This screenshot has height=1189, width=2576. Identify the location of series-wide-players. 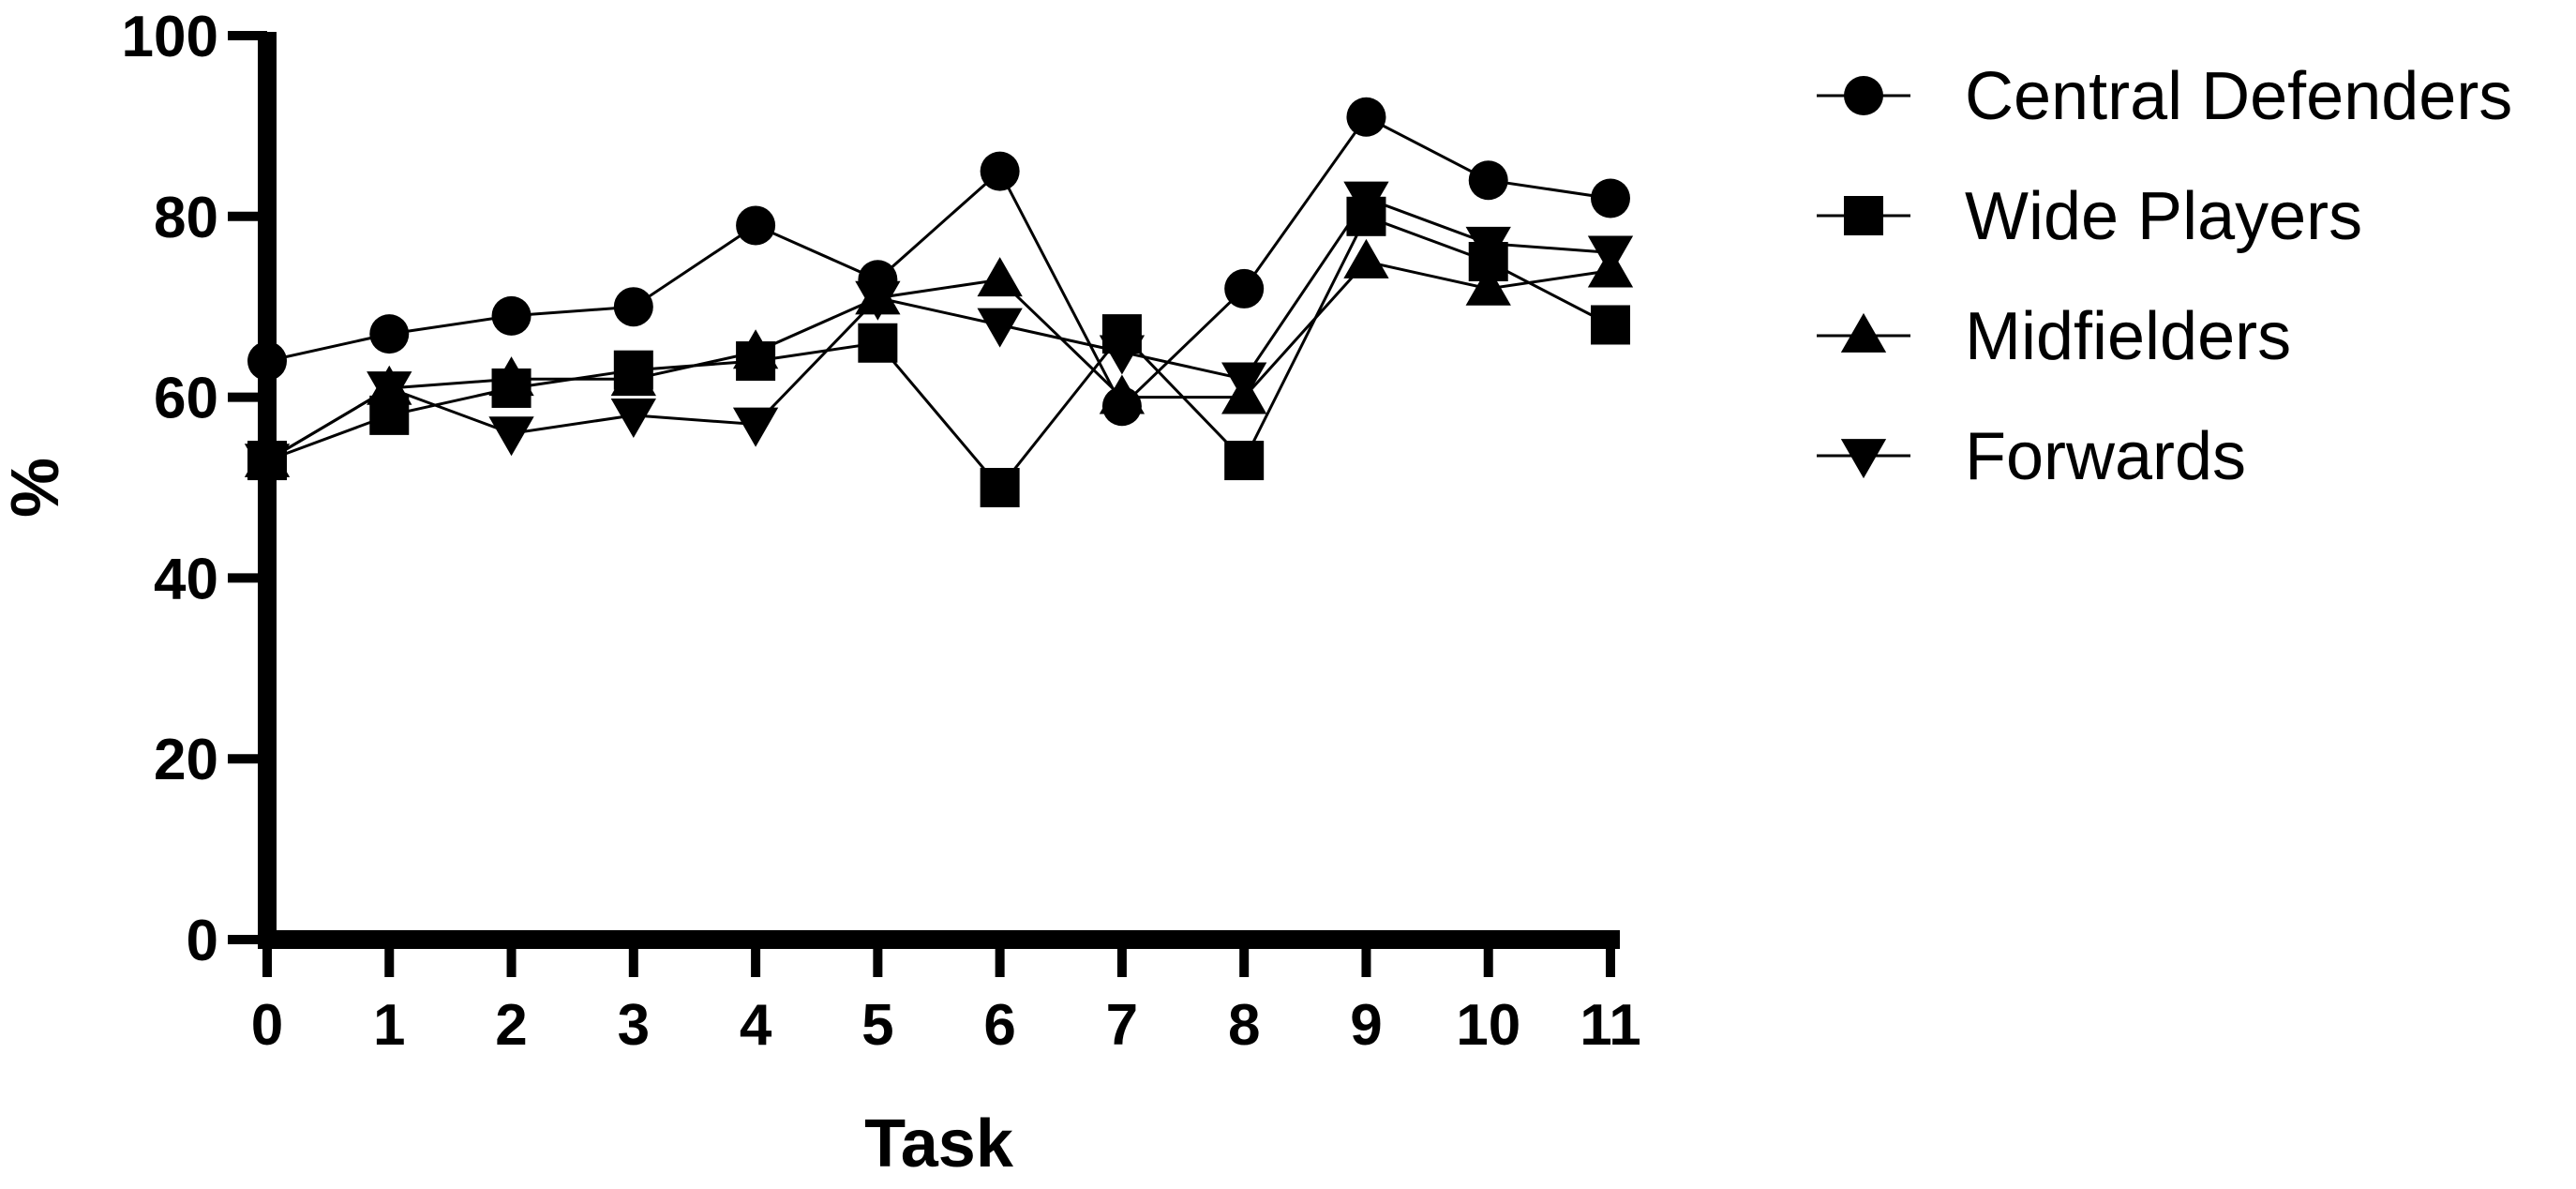
(939, 351).